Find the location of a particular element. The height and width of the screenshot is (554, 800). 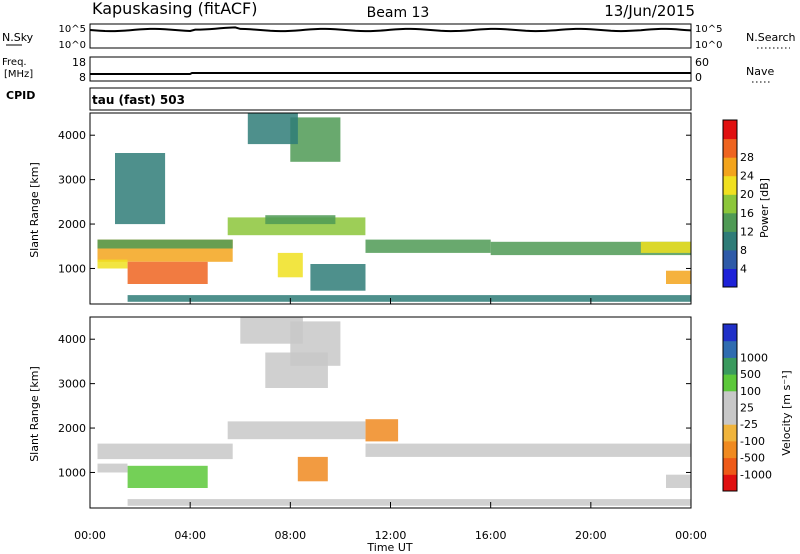

power-colorbar-tick-label-3: 16 is located at coordinates (747, 213).